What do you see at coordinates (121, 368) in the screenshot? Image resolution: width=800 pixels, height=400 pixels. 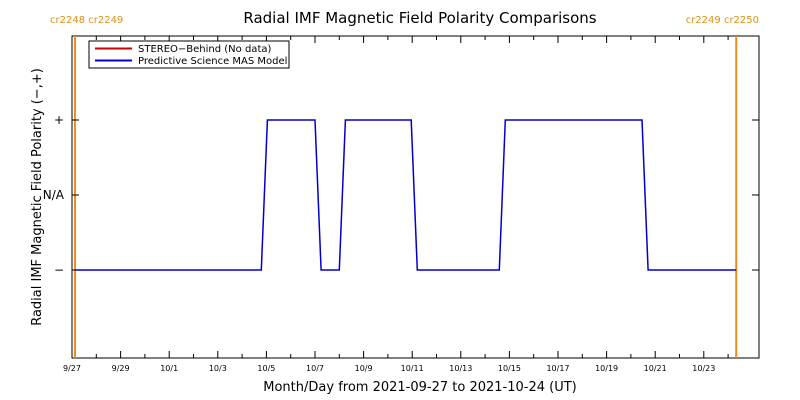 I see `x-tick-label: 9/29` at bounding box center [121, 368].